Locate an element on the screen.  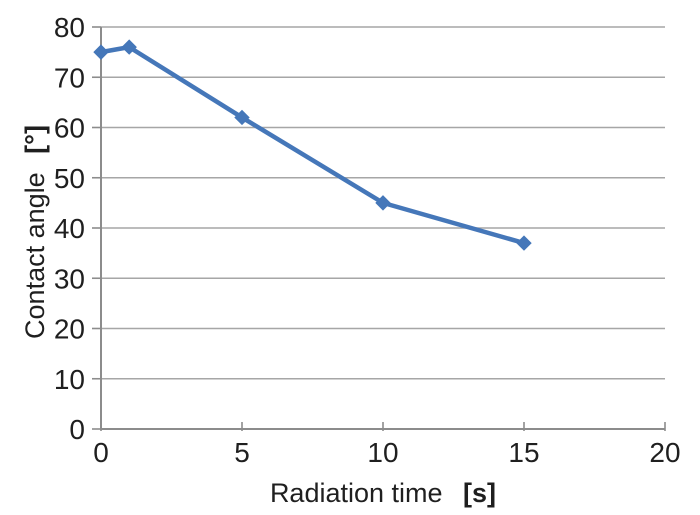
y-axis-title-text: Contact angle is located at coordinates (35, 255).